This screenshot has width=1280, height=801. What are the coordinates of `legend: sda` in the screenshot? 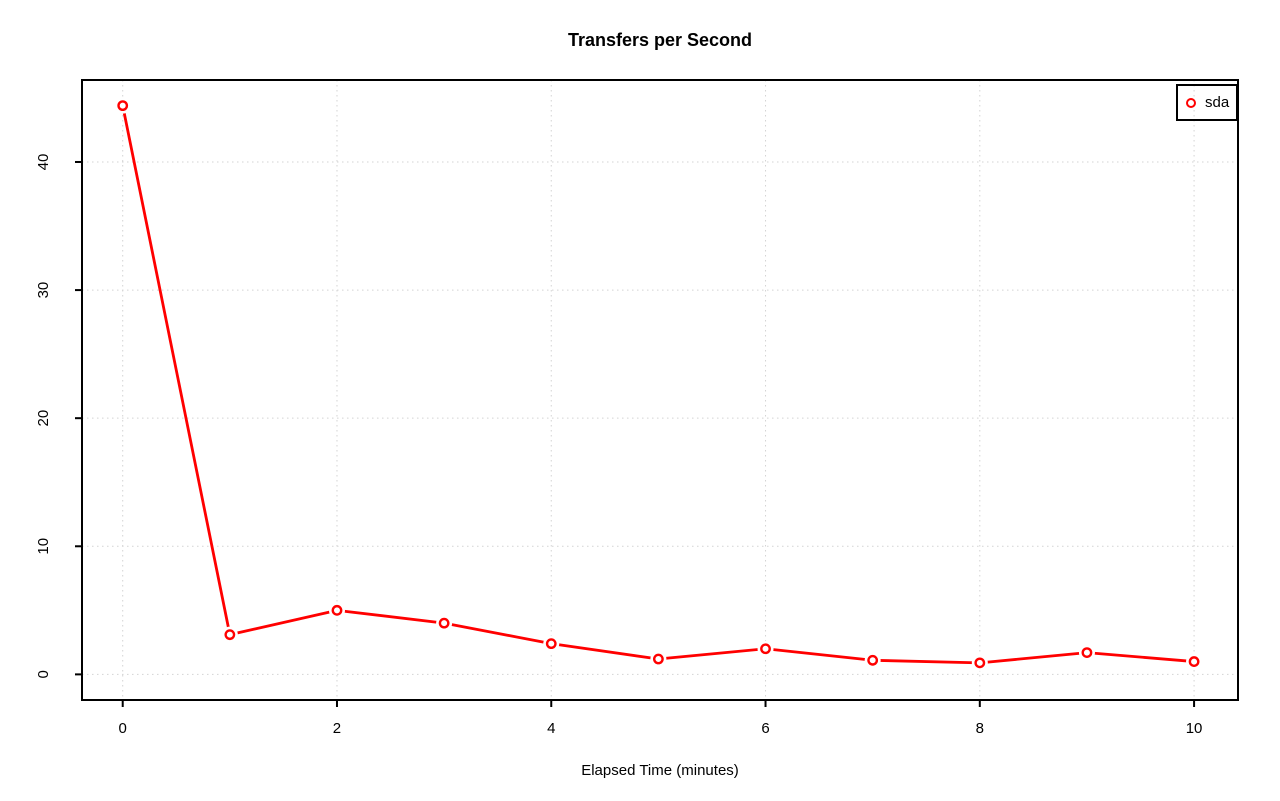 It's located at (1207, 102).